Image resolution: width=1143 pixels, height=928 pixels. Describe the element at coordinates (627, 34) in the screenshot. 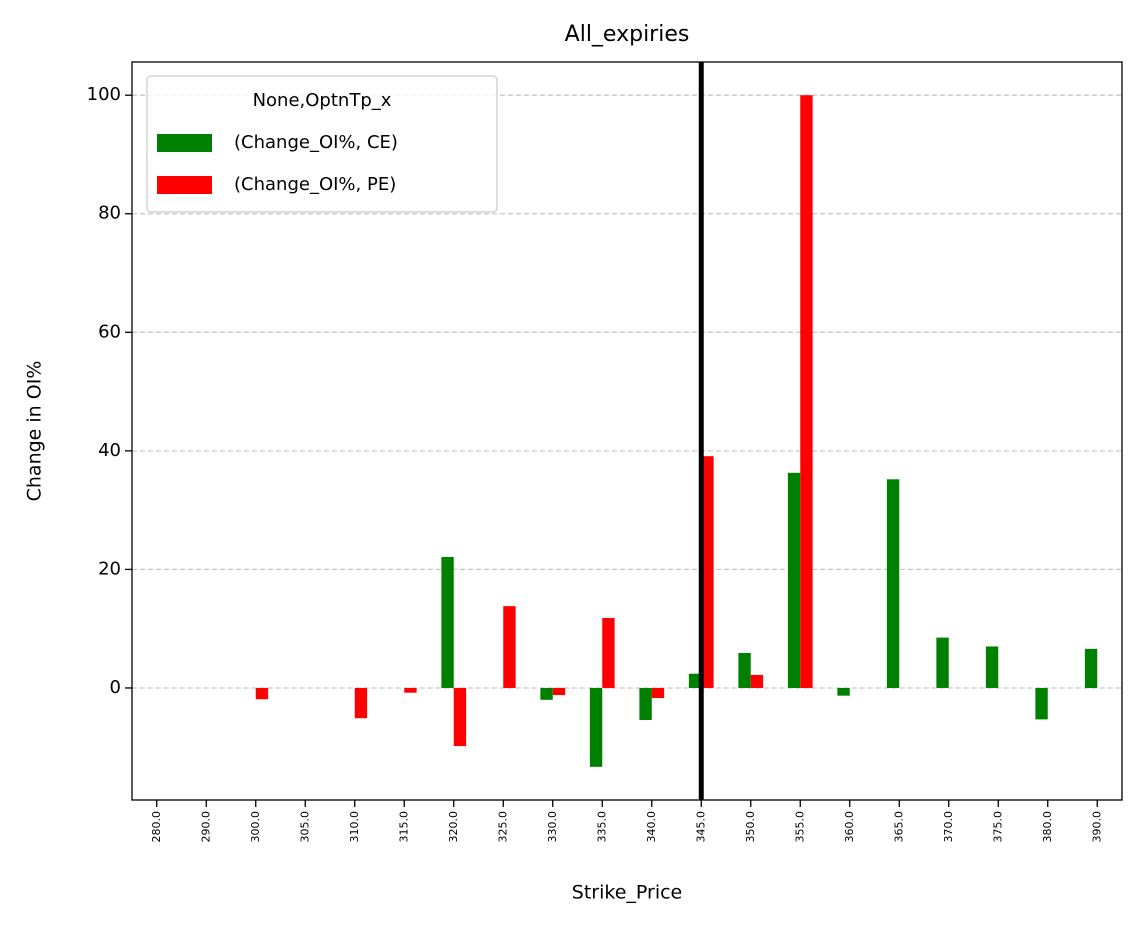

I see `chart-title: All_expiries` at that location.